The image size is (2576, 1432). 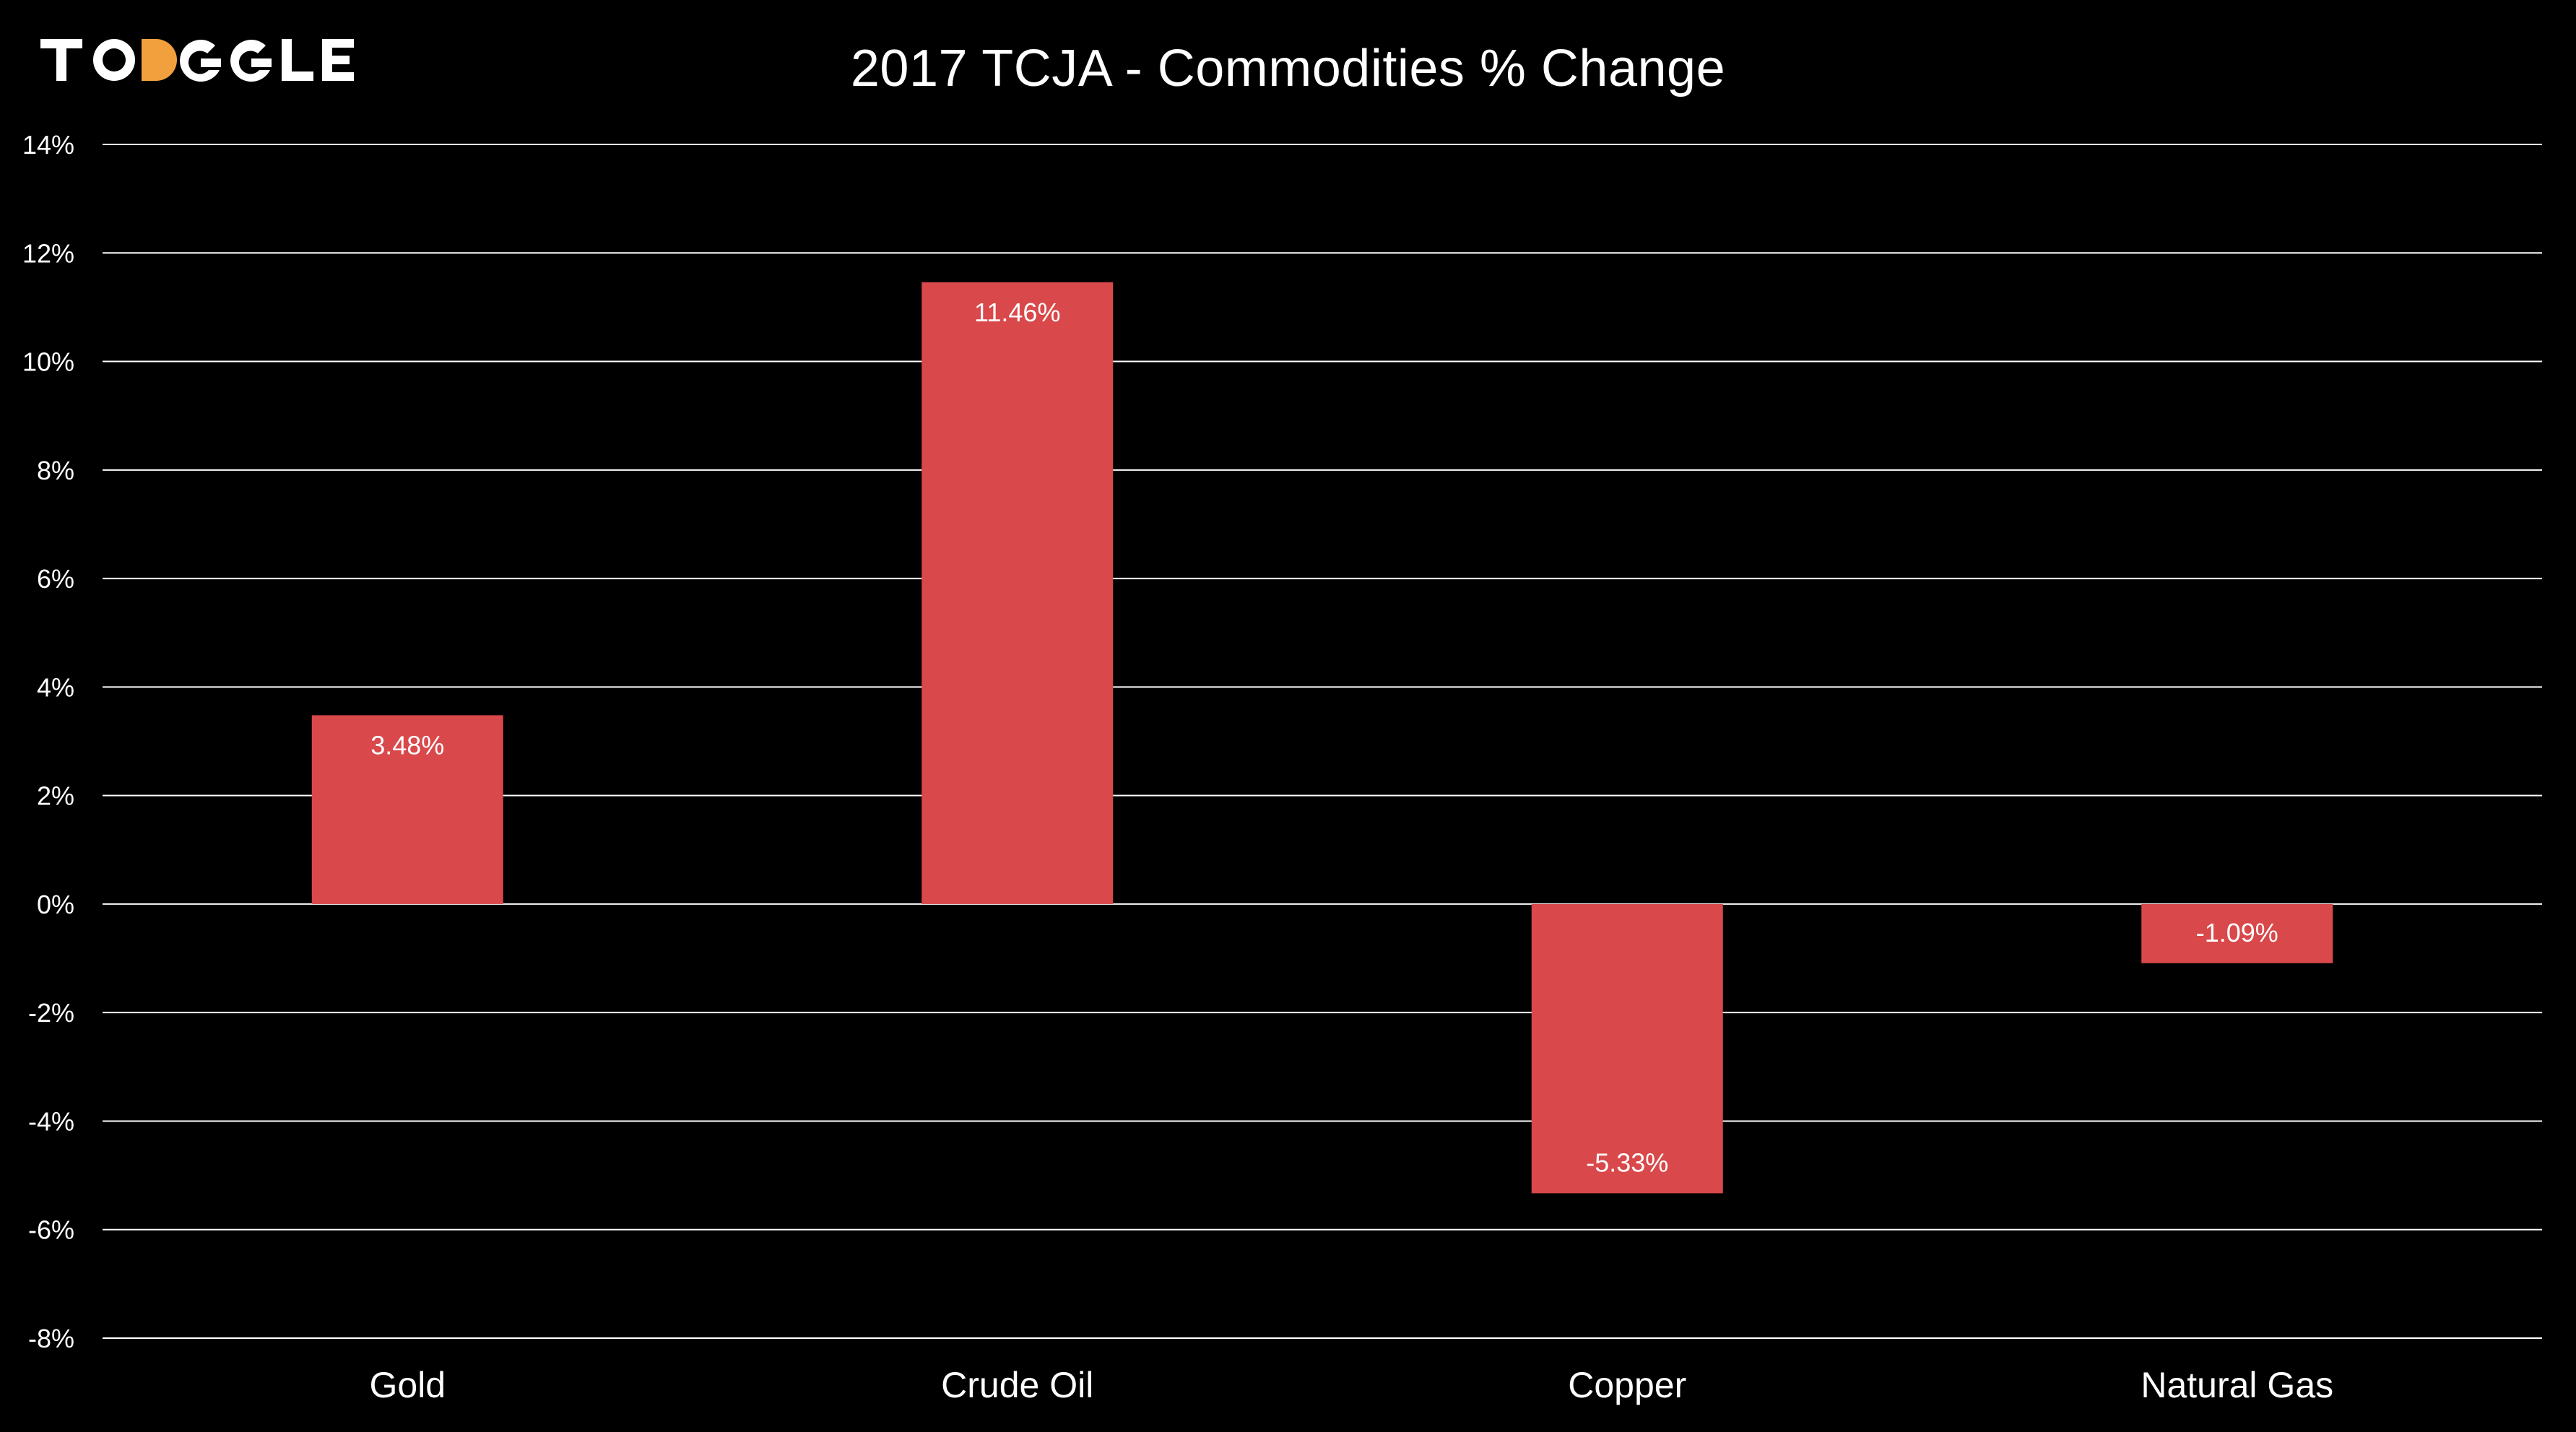 I want to click on y-tick-label: 10%, so click(x=48, y=362).